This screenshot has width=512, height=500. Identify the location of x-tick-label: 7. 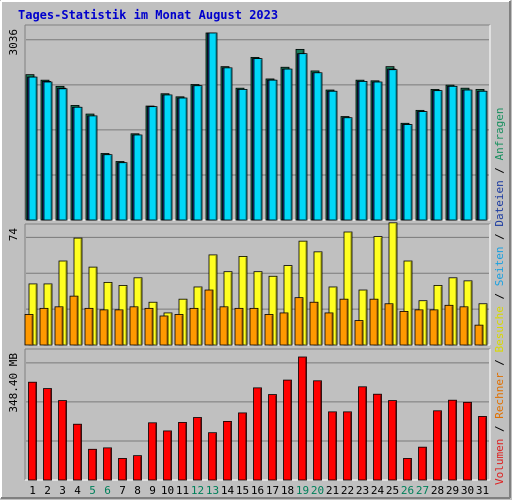
(122, 490).